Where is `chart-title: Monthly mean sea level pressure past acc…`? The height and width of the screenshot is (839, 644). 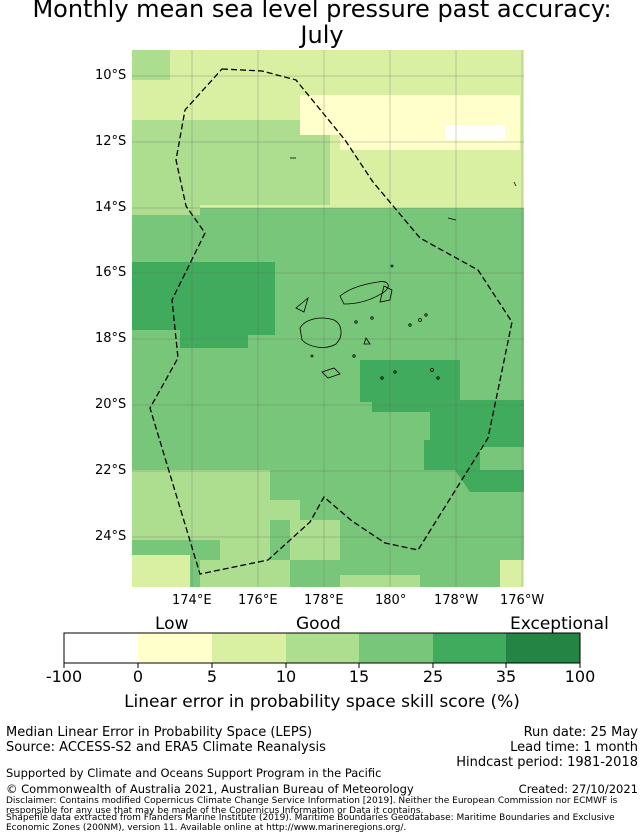 chart-title: Monthly mean sea level pressure past acc… is located at coordinates (322, 11).